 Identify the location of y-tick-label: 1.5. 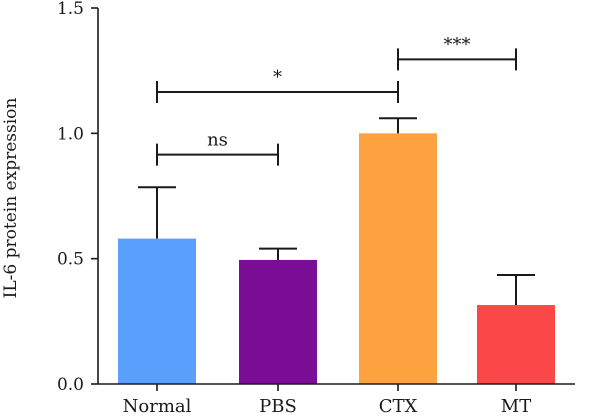
(70, 9).